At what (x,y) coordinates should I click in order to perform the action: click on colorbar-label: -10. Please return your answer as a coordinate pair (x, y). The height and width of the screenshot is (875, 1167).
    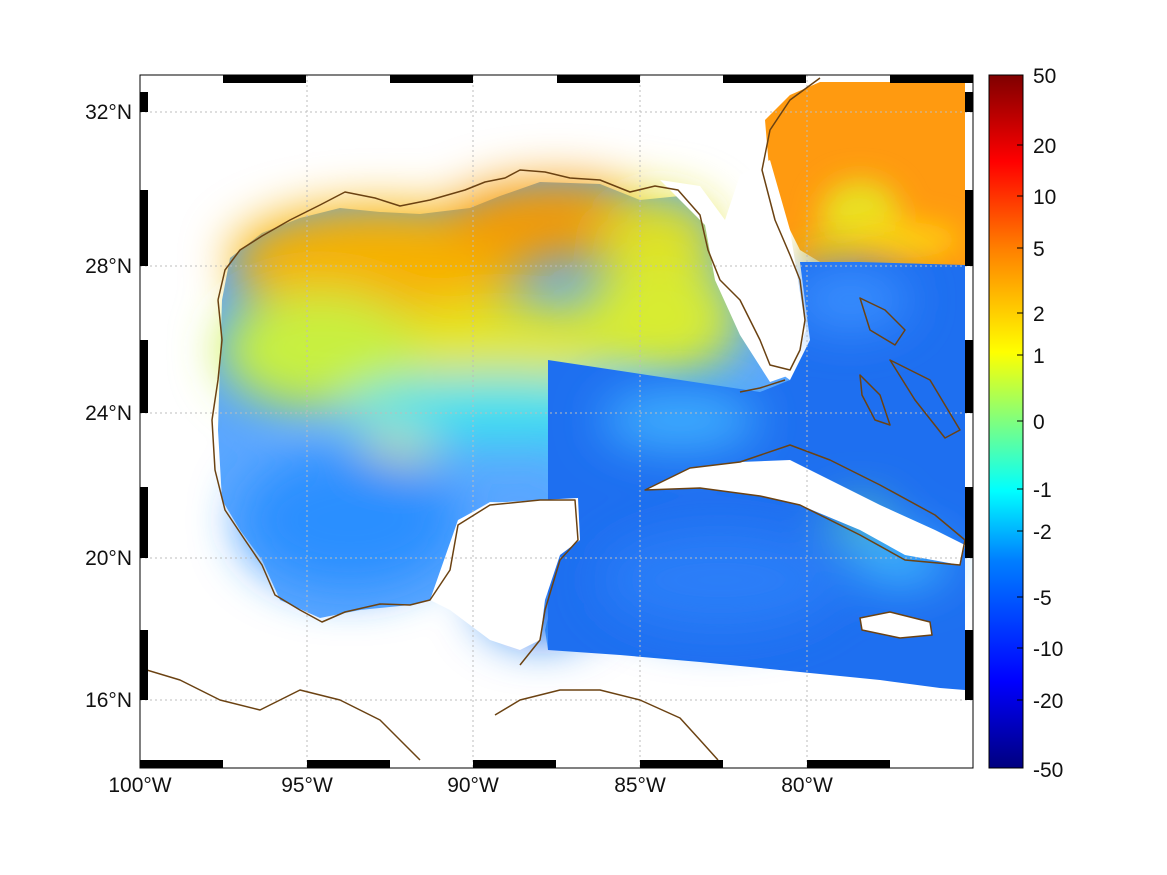
    Looking at the image, I should click on (1048, 649).